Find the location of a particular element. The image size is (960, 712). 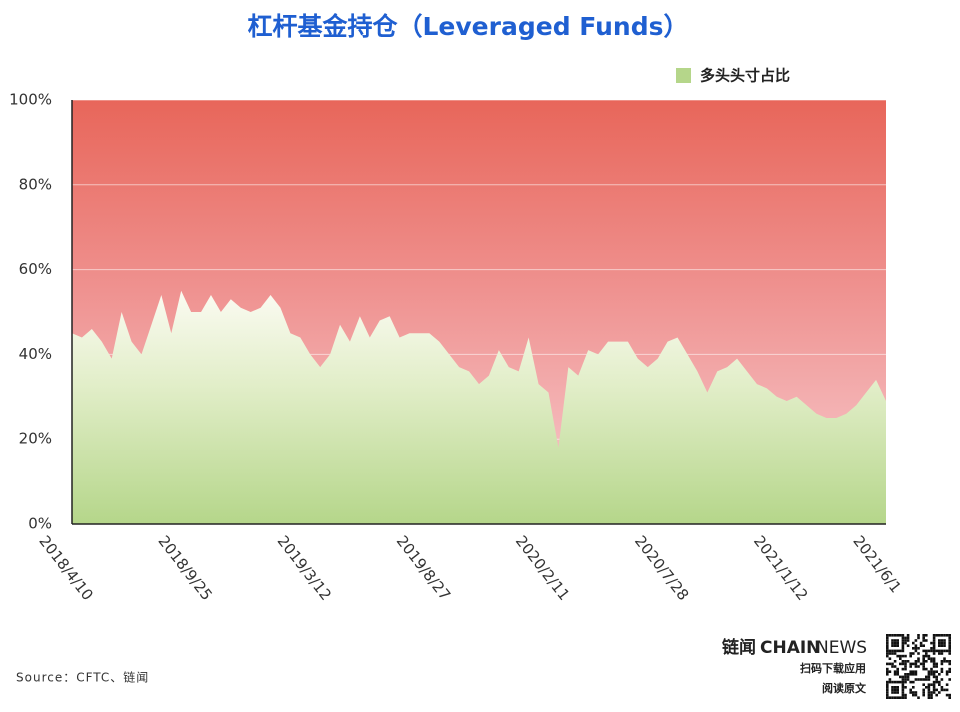

brand-line: 扫码下载应用 is located at coordinates (833, 668).